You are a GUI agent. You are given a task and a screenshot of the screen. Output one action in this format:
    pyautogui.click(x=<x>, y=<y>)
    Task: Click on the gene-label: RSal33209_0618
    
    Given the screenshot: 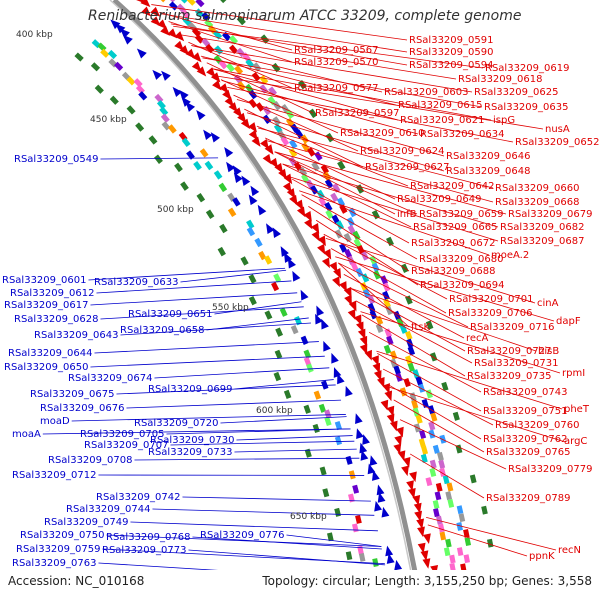 What is the action you would take?
    pyautogui.click(x=500, y=79)
    